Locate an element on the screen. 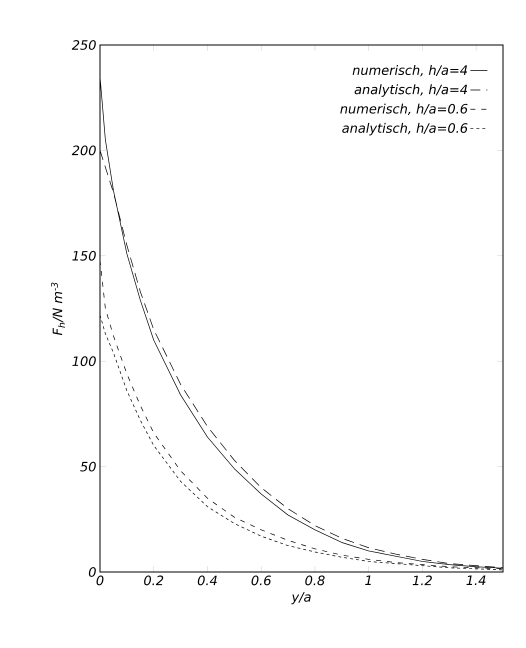  y-tick-label: 250 is located at coordinates (84, 45).